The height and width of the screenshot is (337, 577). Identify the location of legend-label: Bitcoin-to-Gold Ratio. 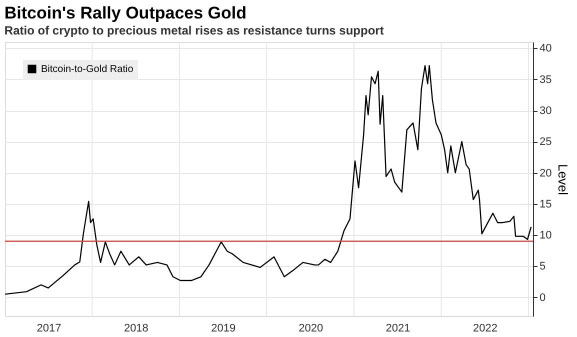
(87, 69).